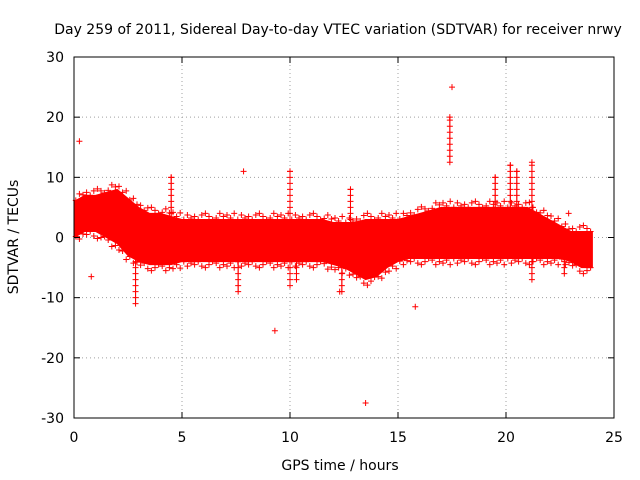 The height and width of the screenshot is (480, 640). Describe the element at coordinates (415, 306) in the screenshot. I see `outlier-point` at that location.